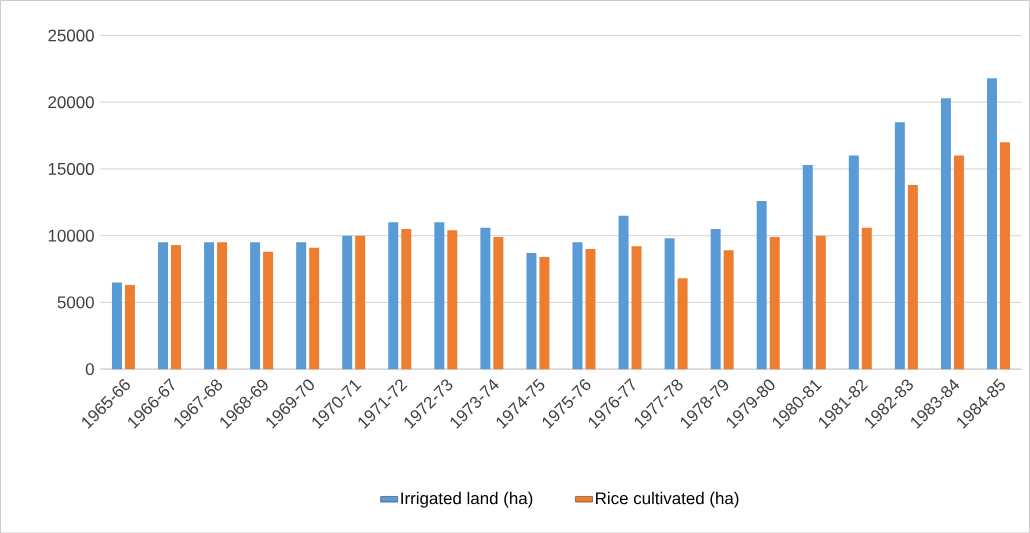  Describe the element at coordinates (71, 35) in the screenshot. I see `y-tick-label: 25000` at that location.